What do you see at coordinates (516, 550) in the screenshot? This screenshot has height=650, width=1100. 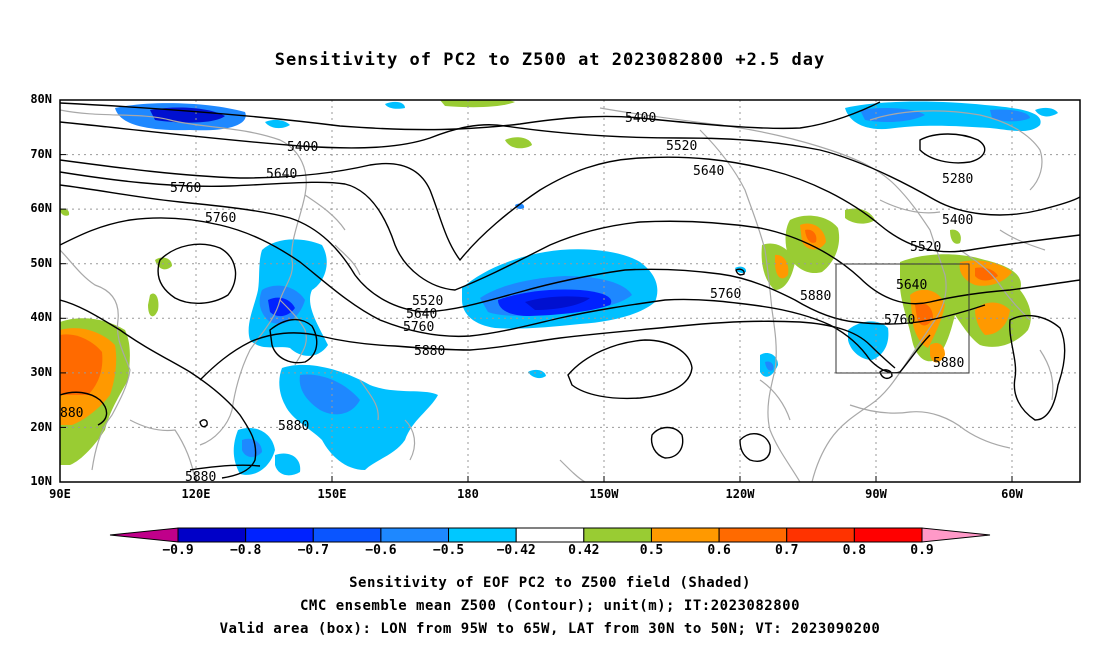 I see `colorbar-tick-label: −0.42` at bounding box center [516, 550].